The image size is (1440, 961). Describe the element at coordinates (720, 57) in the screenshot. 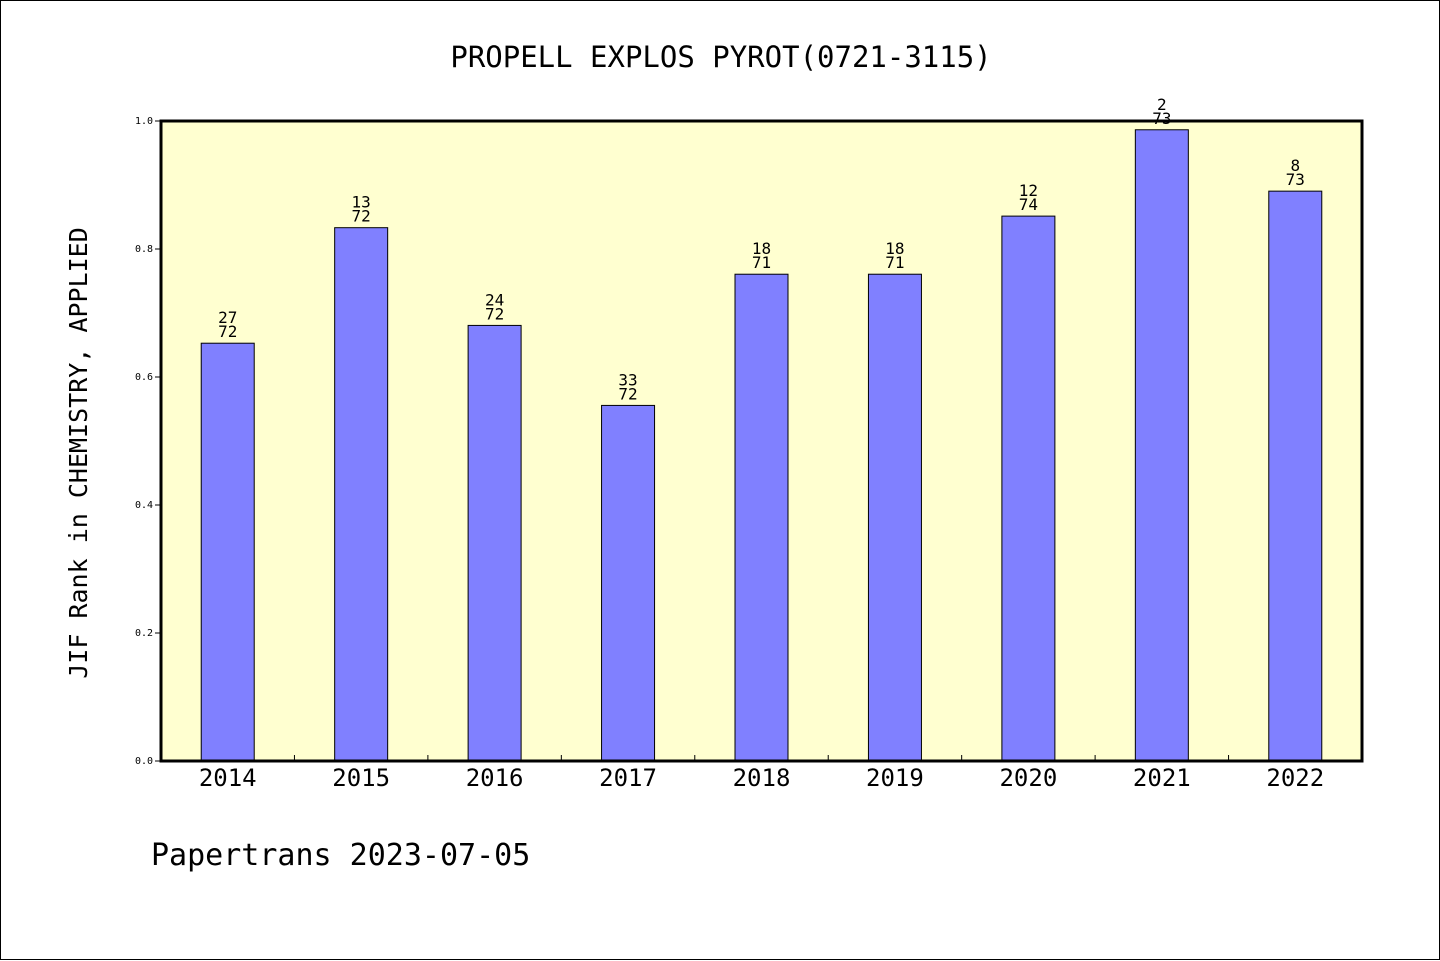

I see `chart-title: PROPELL EXPLOS PYROT(0721-3115)` at that location.